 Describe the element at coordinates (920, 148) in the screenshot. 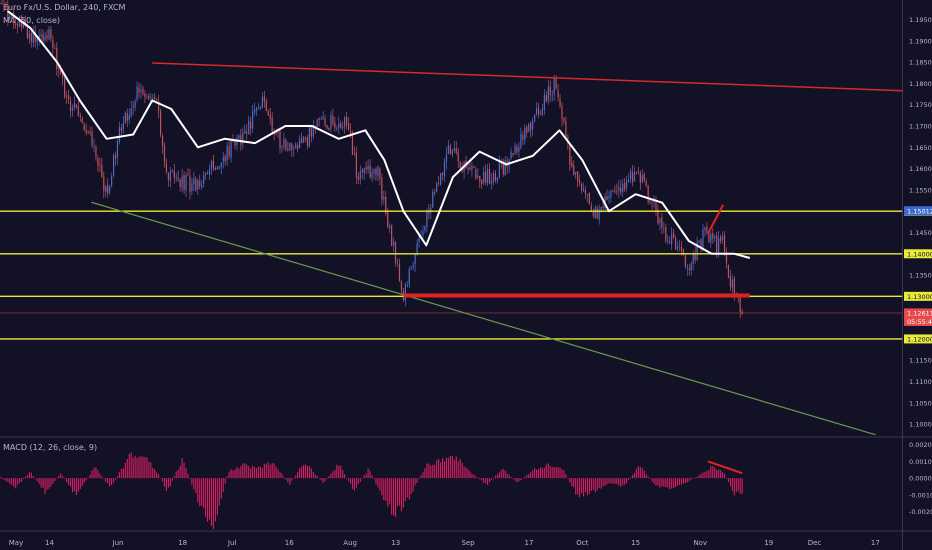

I see `price-tick-label: 1.16500` at that location.